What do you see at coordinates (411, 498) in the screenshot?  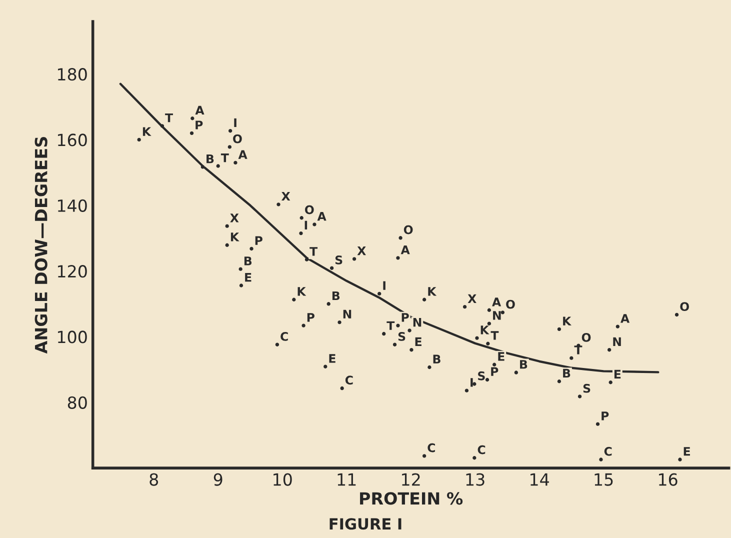 I see `x-axis-title: PROTEIN %` at bounding box center [411, 498].